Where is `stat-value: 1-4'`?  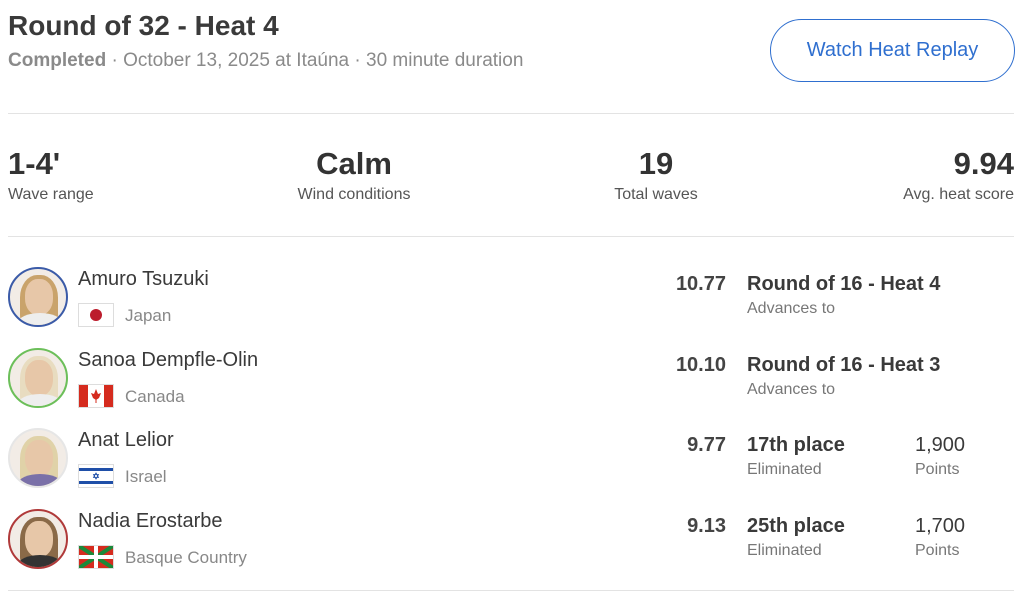
stat-value: 1-4' is located at coordinates (34, 163).